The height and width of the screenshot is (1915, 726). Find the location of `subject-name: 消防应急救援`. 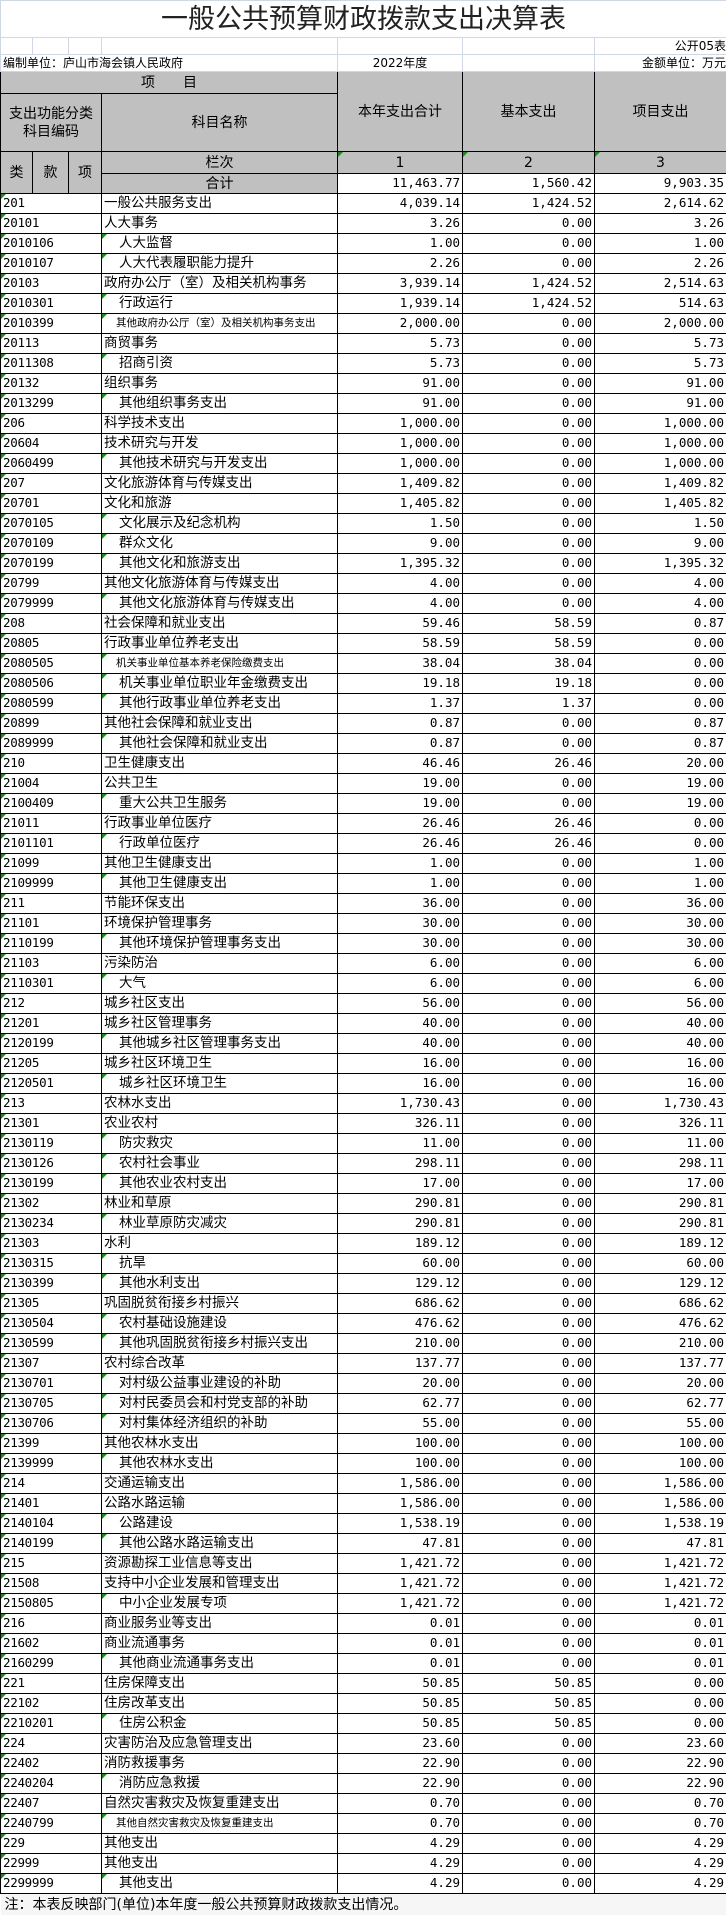

subject-name: 消防应急救援 is located at coordinates (219, 1783).